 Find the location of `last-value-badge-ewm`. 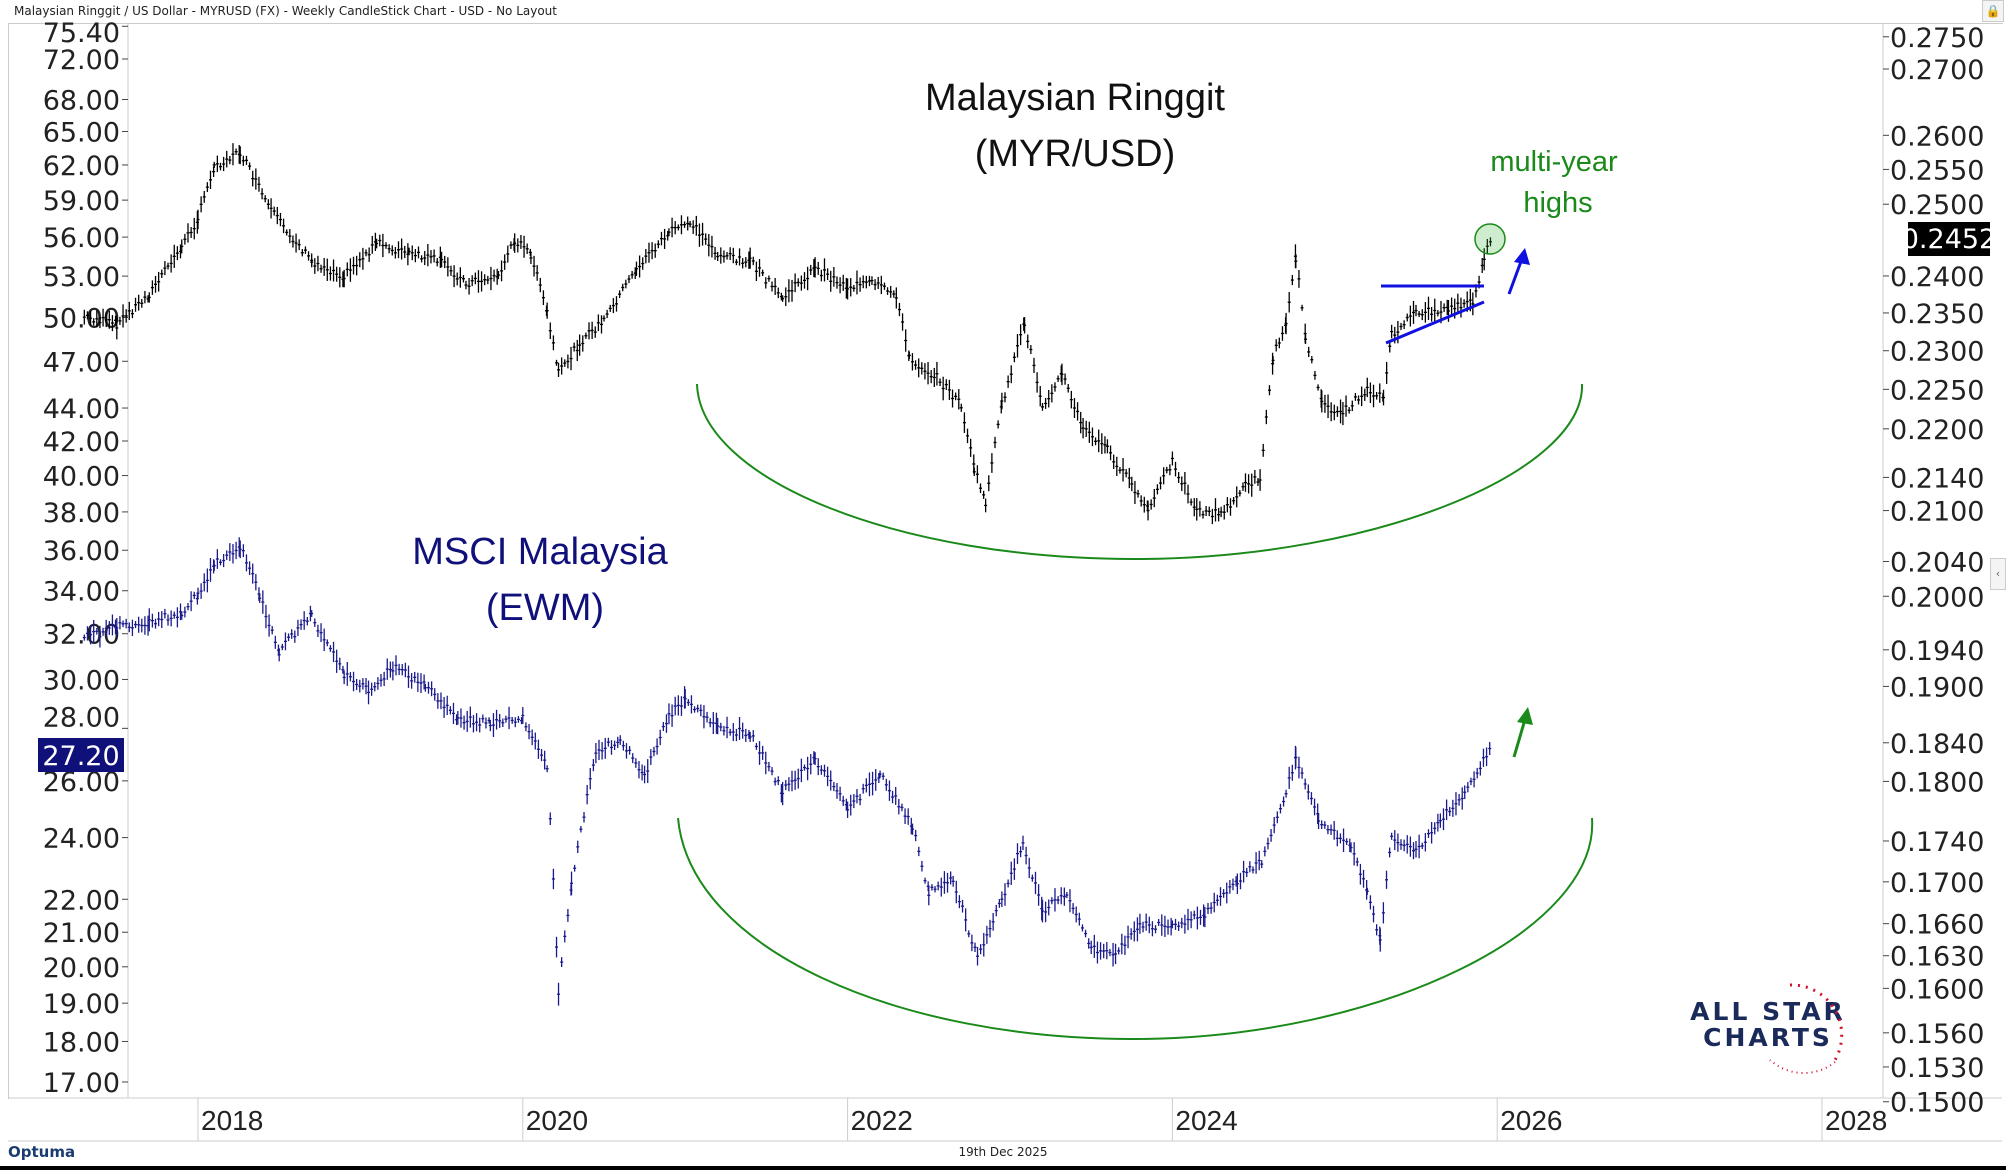

last-value-badge-ewm is located at coordinates (81, 755).